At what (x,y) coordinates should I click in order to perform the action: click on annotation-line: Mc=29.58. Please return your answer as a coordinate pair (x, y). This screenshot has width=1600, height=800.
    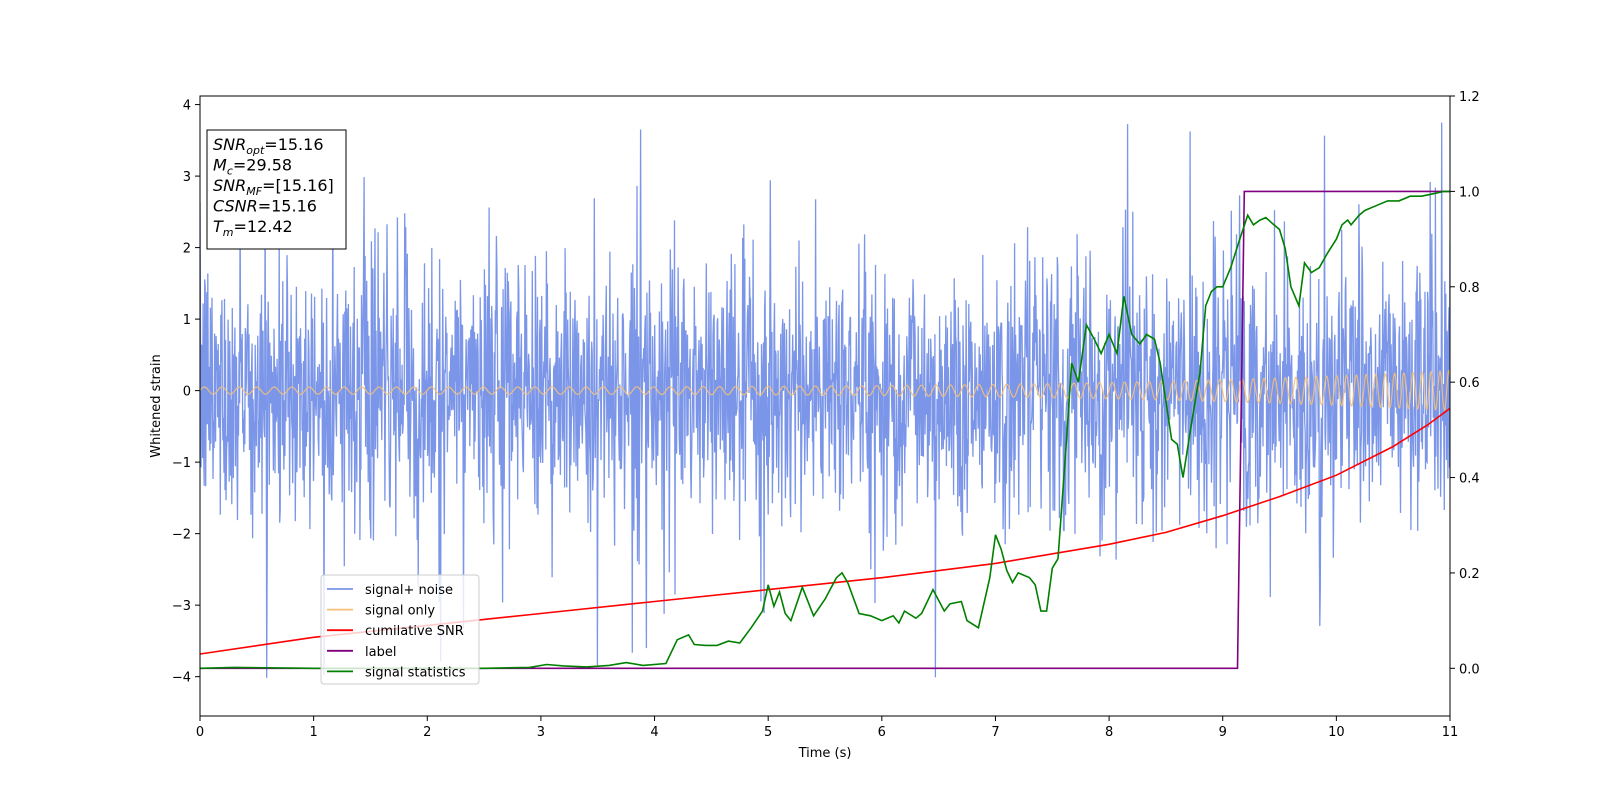
    Looking at the image, I should click on (252, 167).